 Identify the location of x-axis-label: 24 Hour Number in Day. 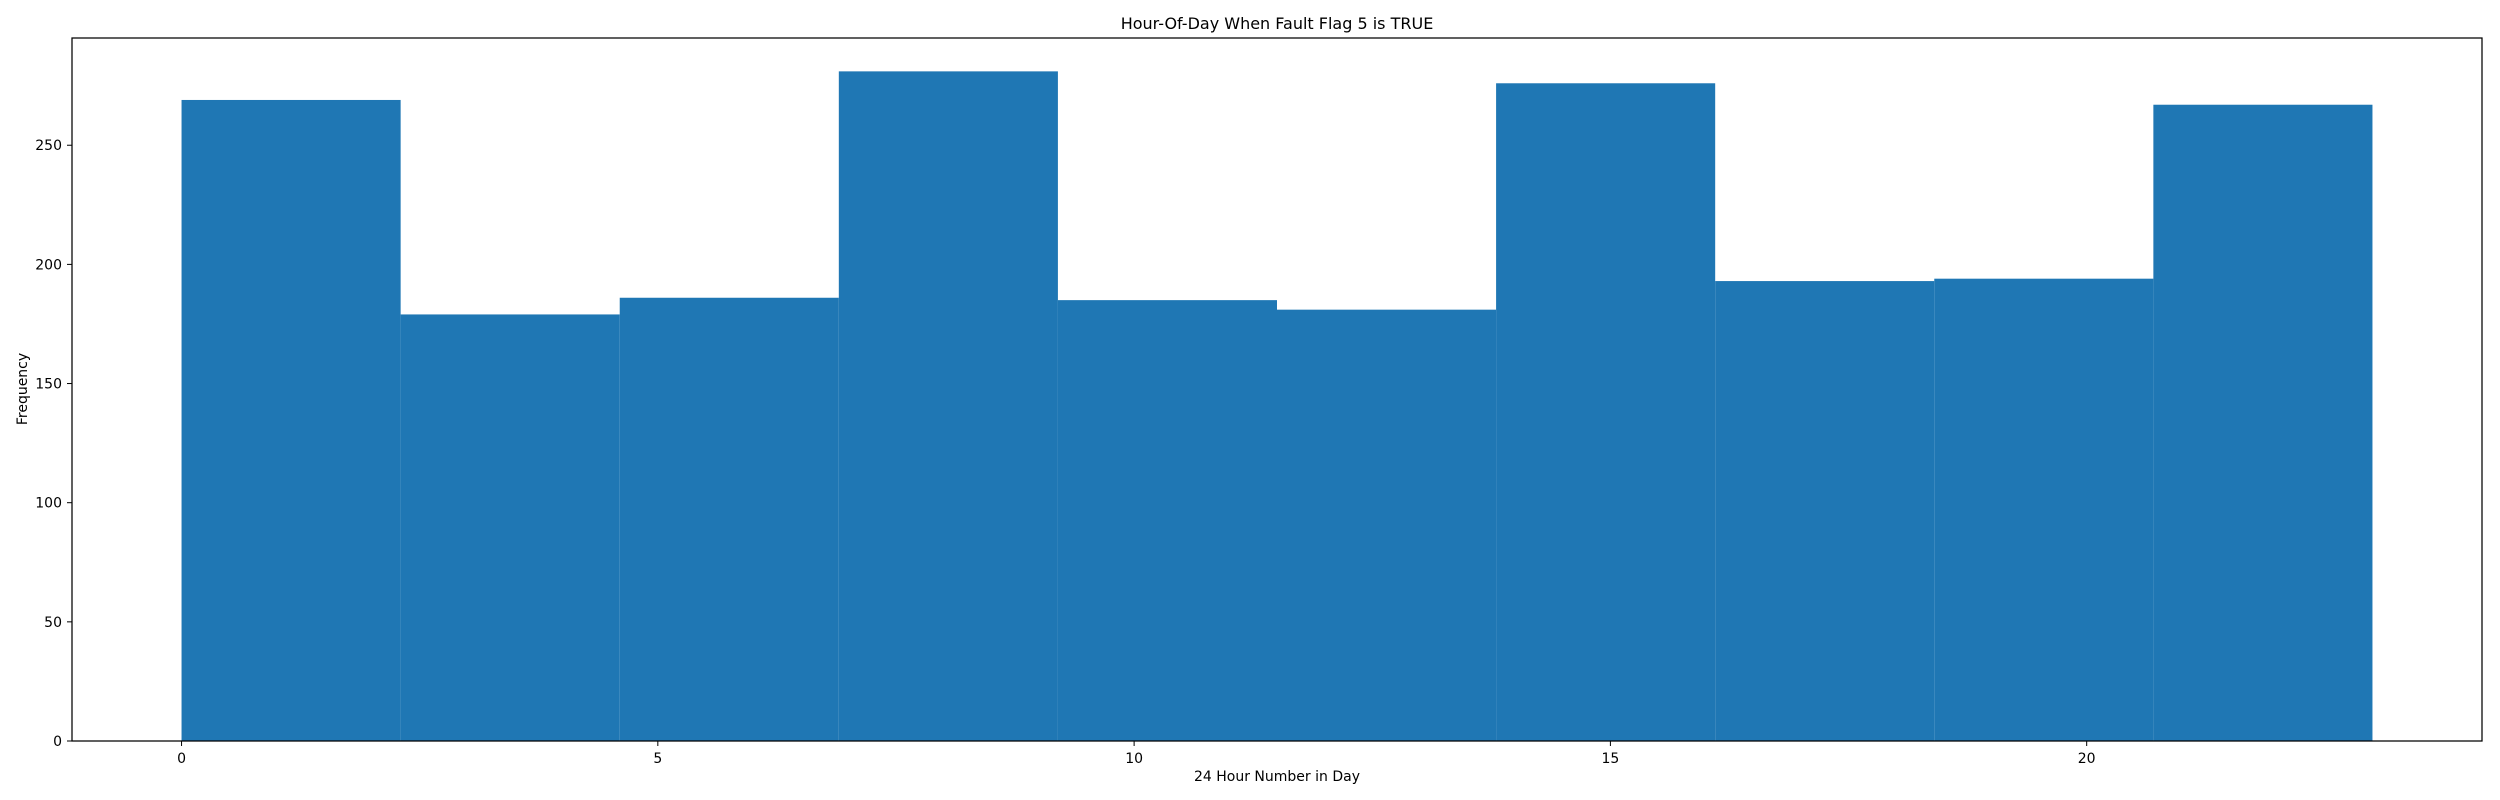
(1277, 777).